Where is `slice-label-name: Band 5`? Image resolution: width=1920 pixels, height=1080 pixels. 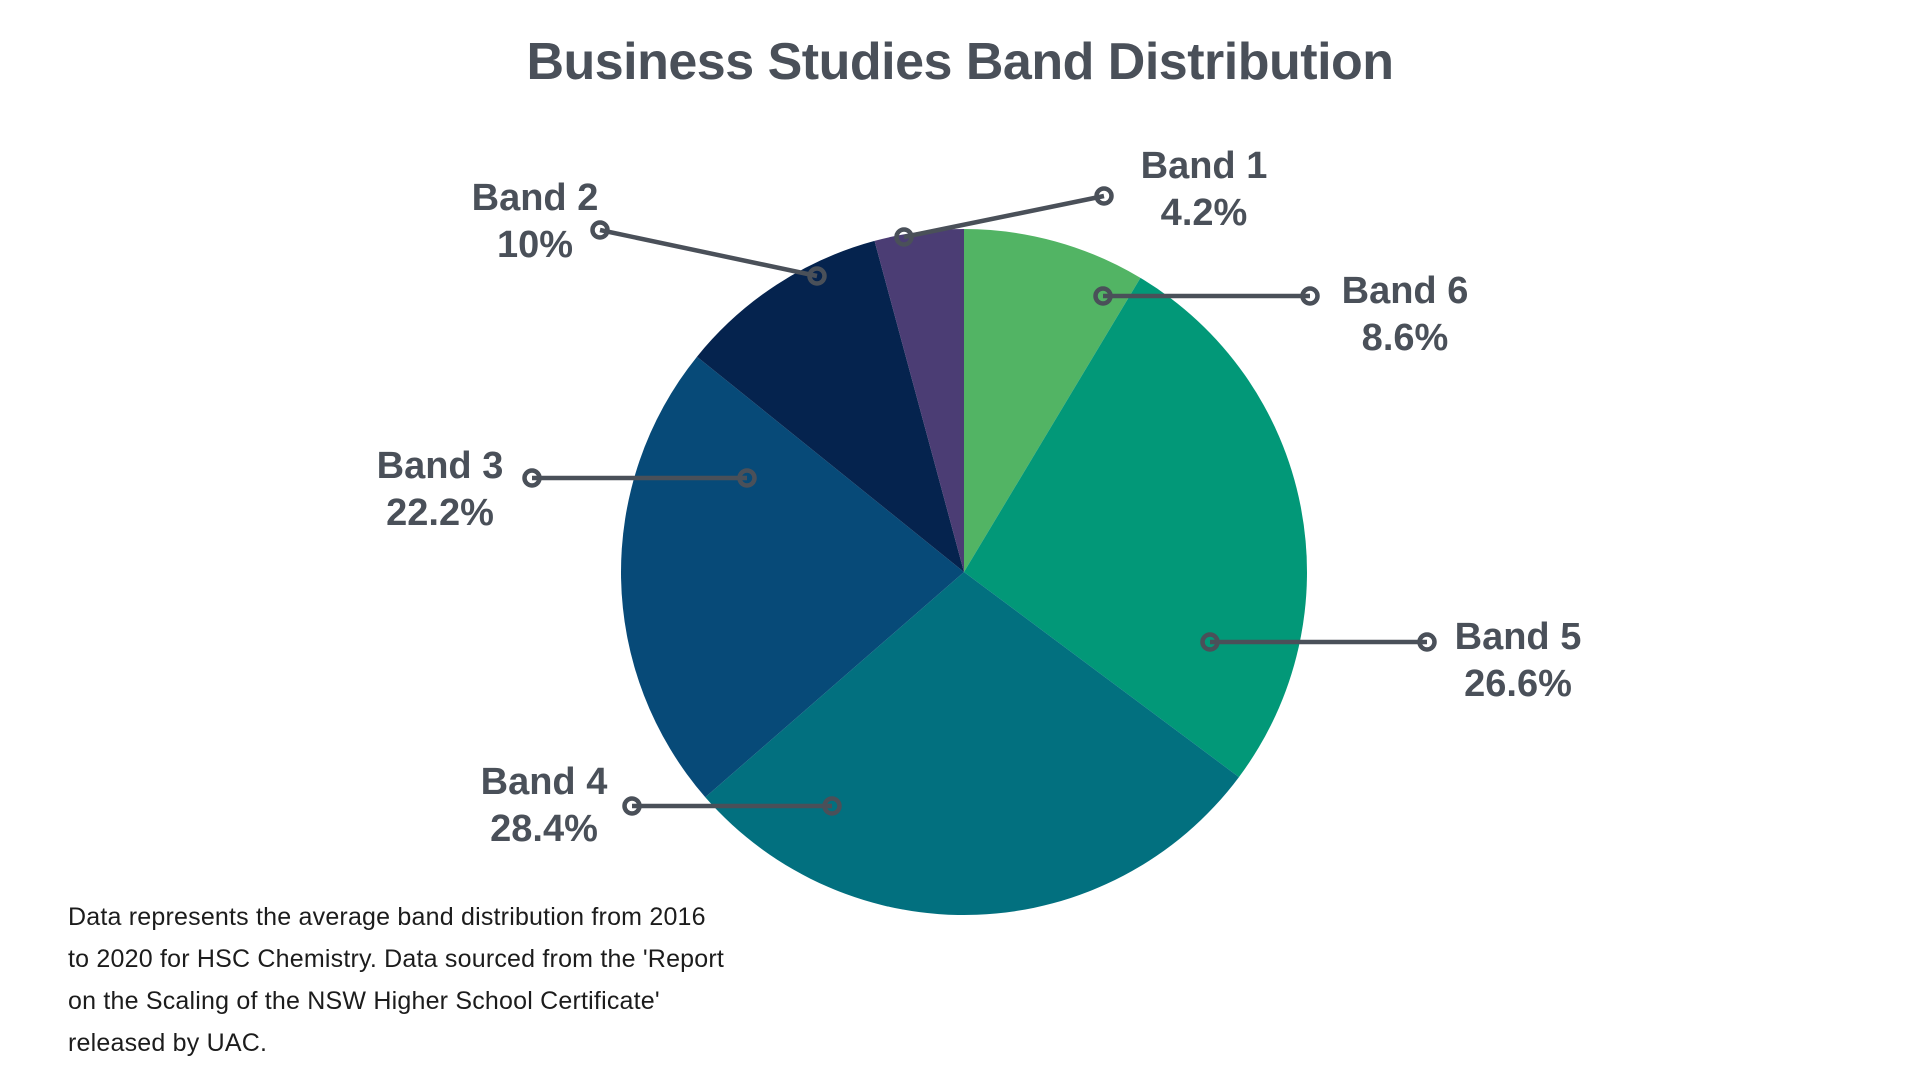 slice-label-name: Band 5 is located at coordinates (1518, 637).